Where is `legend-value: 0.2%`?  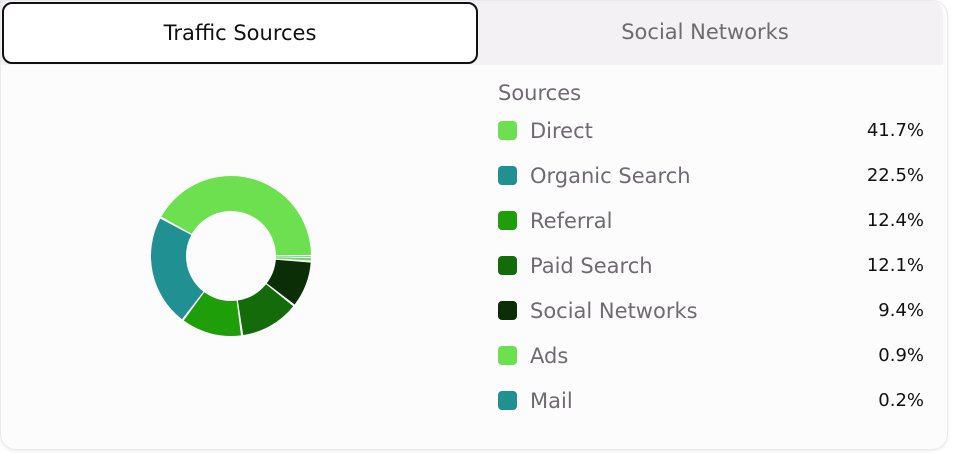 legend-value: 0.2% is located at coordinates (901, 400).